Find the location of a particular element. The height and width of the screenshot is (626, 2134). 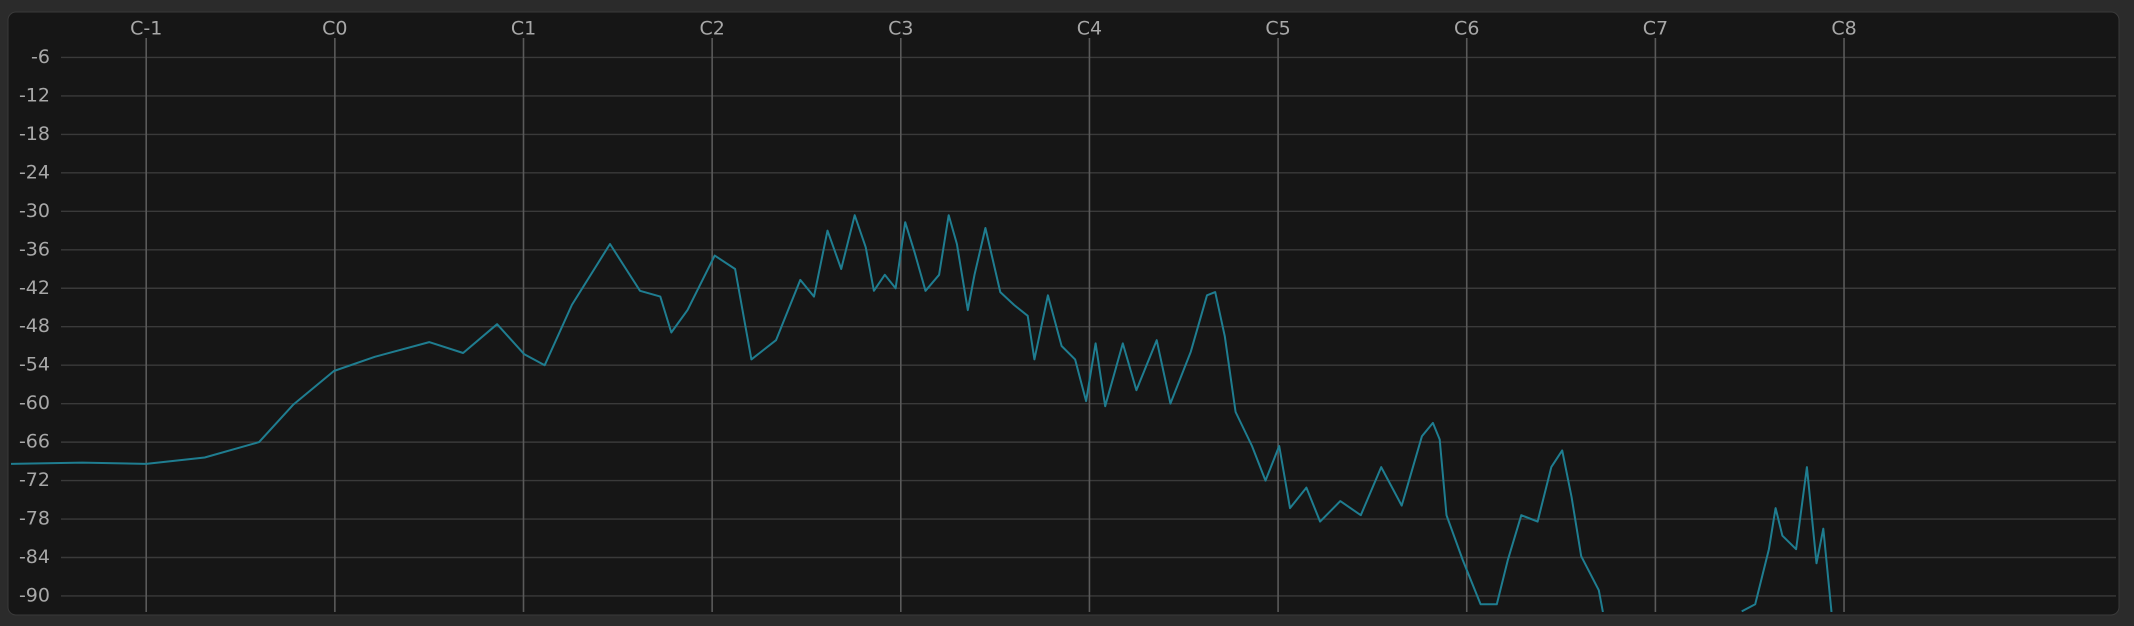

y-tick-label: -84 is located at coordinates (34, 557).